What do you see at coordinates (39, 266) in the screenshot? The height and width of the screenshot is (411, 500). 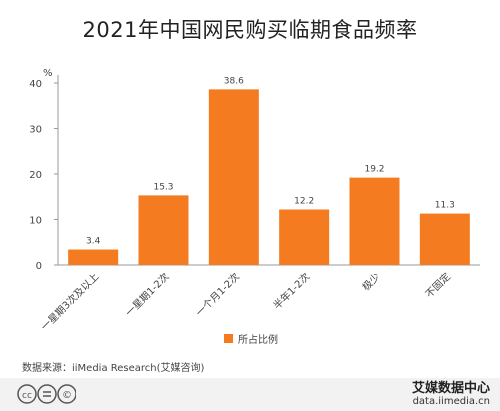 I see `y-tick-label: 0` at bounding box center [39, 266].